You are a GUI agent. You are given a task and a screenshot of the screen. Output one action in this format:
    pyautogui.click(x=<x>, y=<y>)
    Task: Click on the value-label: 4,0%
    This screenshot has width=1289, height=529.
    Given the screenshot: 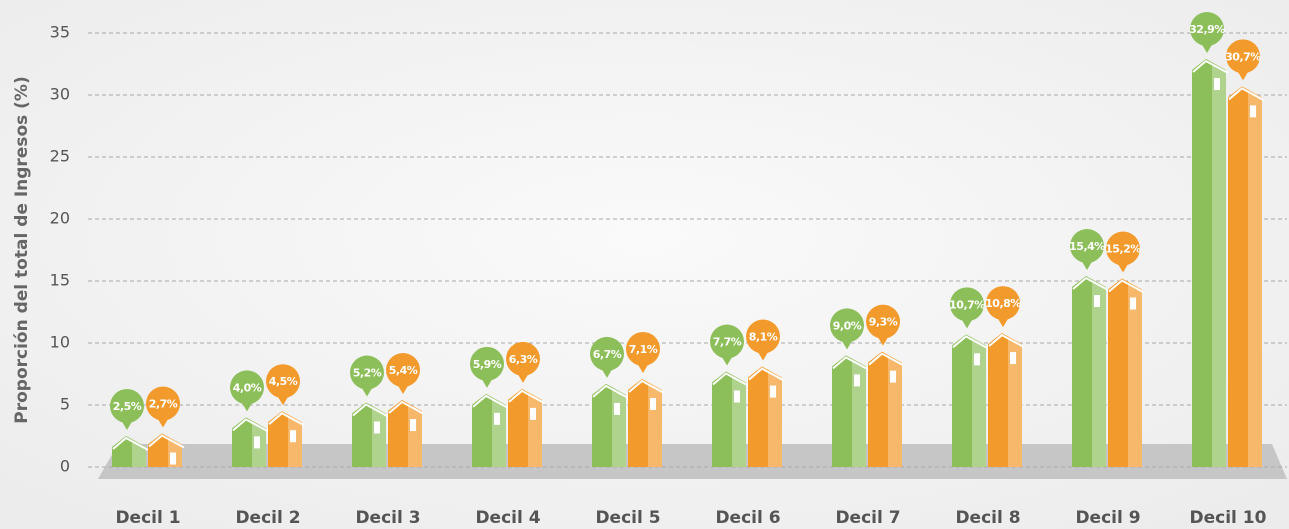 What is the action you would take?
    pyautogui.click(x=247, y=387)
    